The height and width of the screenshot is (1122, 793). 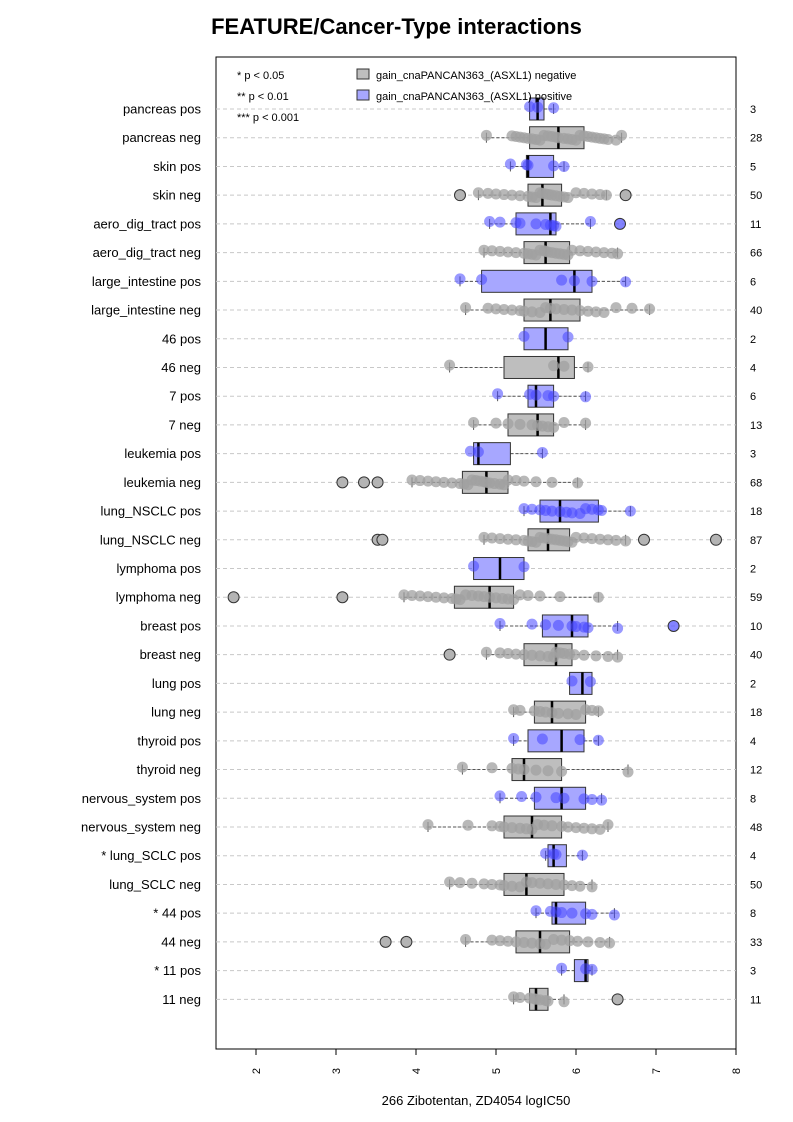 What do you see at coordinates (170, 625) in the screenshot?
I see `row-label: breast pos` at bounding box center [170, 625].